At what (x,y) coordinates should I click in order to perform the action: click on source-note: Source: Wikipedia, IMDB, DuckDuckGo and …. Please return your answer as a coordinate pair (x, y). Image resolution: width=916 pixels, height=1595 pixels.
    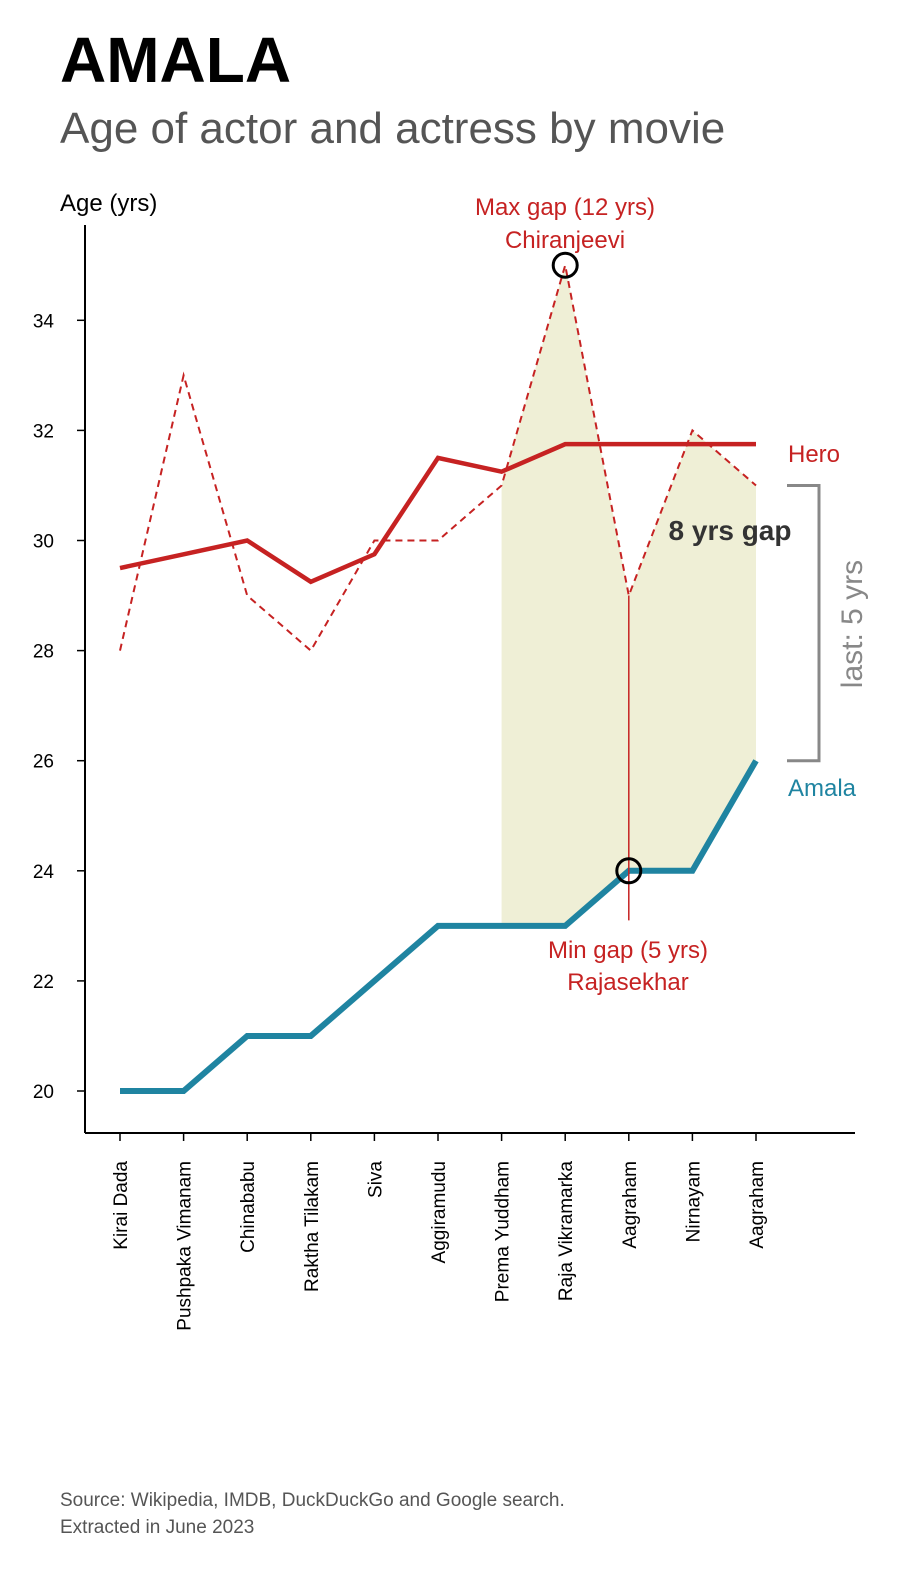
    Looking at the image, I should click on (312, 1500).